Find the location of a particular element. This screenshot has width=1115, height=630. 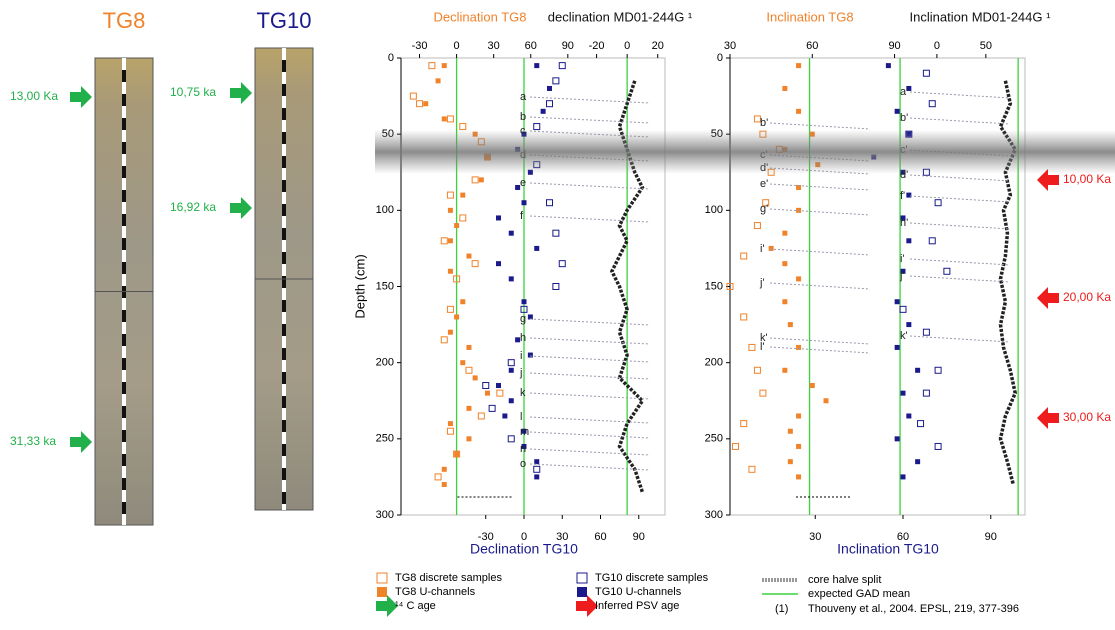

legend-label: TG8 U-channels is located at coordinates (435, 592).